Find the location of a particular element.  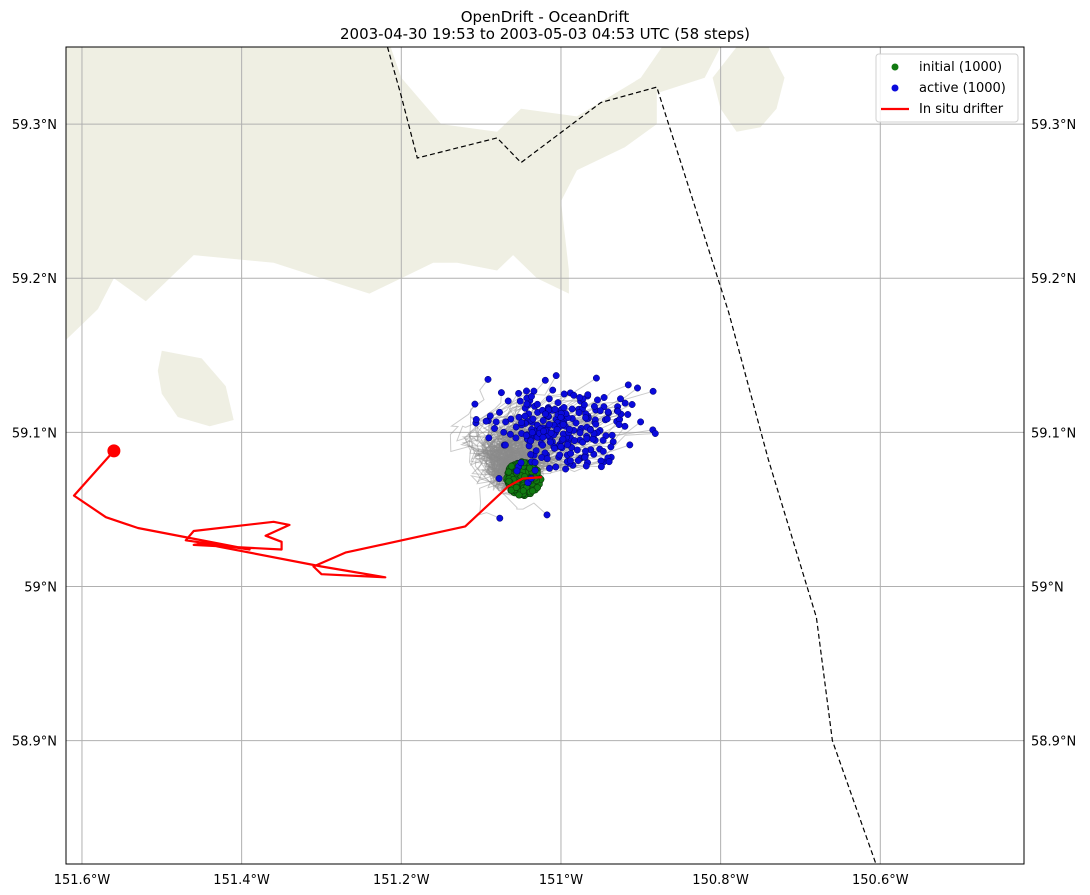

legend-initial-marker is located at coordinates (895, 67).